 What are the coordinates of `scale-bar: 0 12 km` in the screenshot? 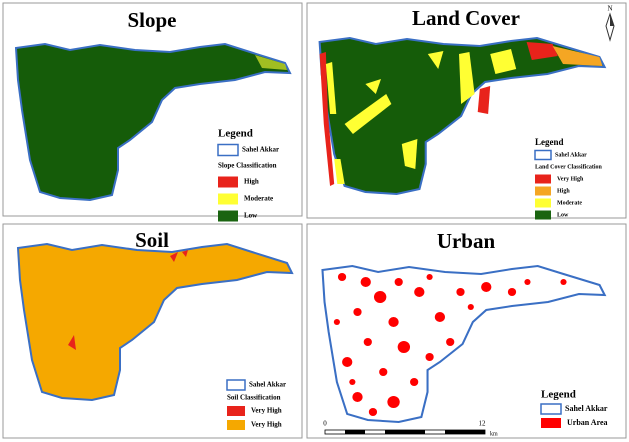 It's located at (410, 429).